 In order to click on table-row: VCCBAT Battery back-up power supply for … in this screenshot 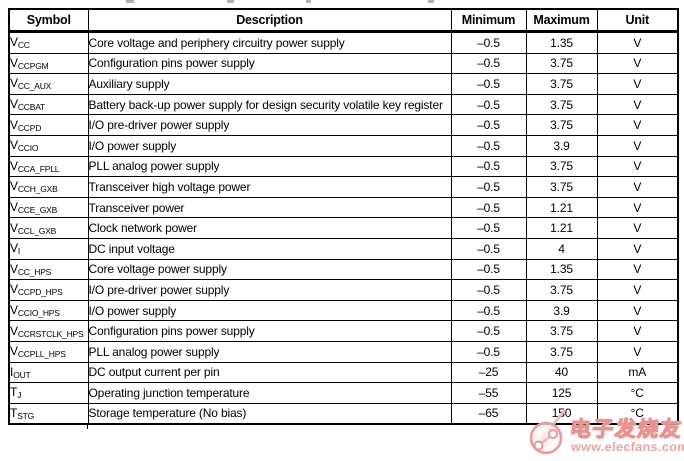, I will do `click(343, 104)`.